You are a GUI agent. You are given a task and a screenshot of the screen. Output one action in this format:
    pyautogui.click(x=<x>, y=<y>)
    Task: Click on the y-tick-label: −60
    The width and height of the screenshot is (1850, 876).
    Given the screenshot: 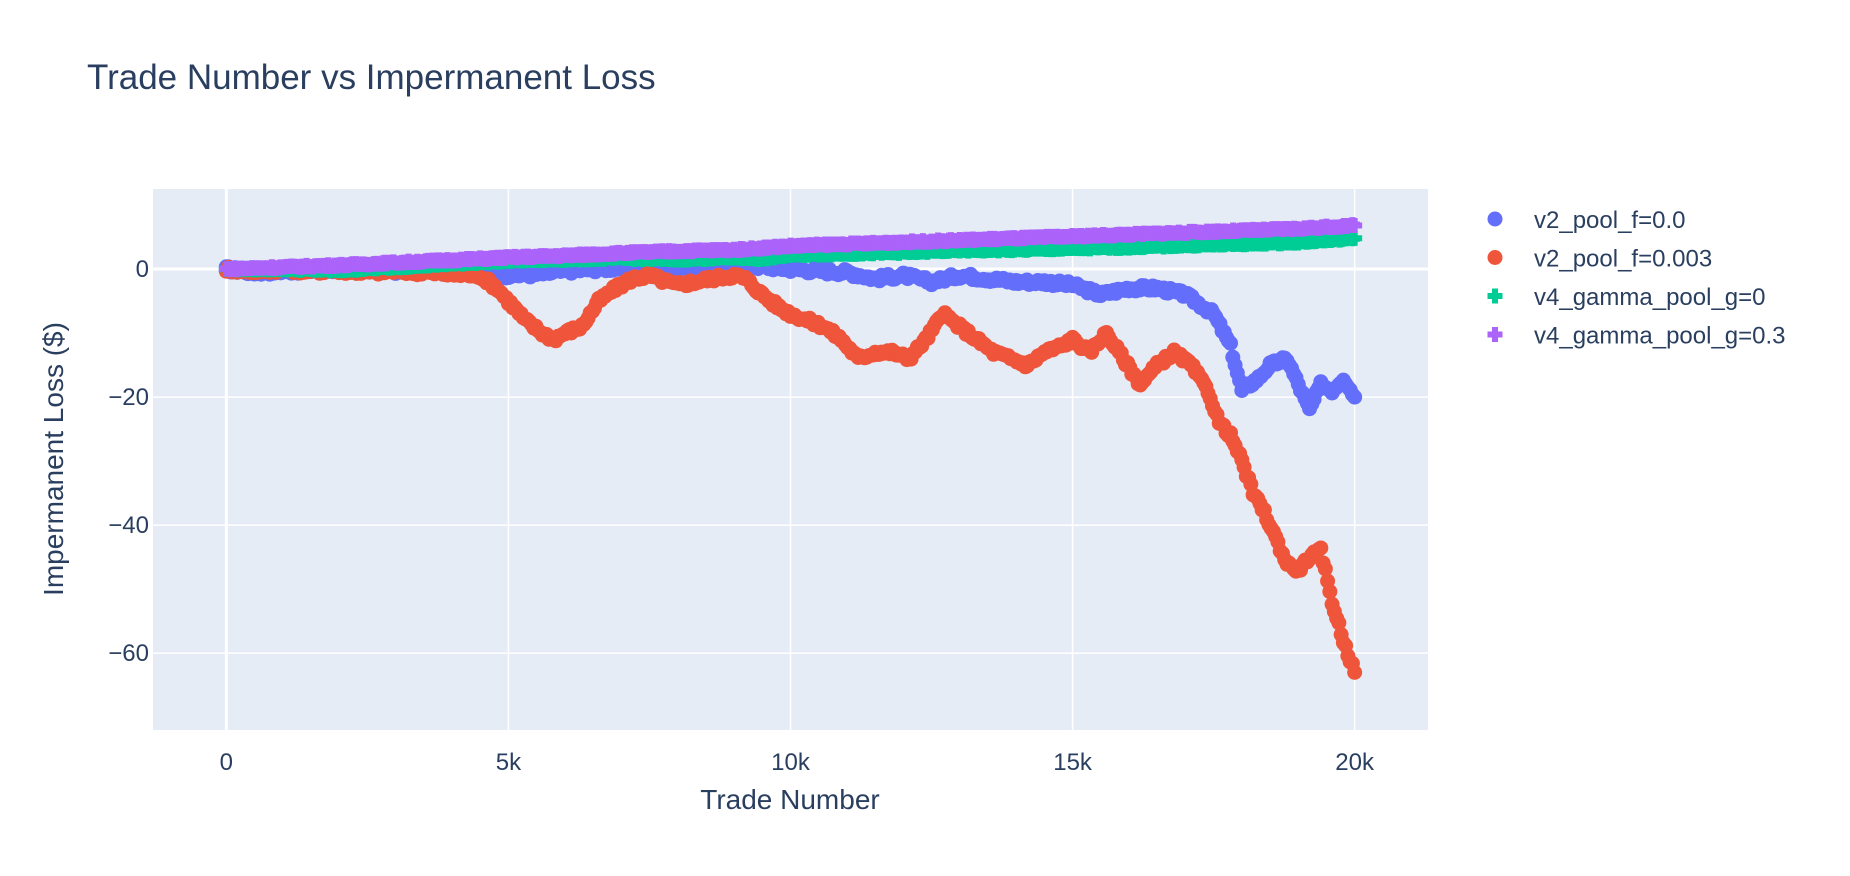 What is the action you would take?
    pyautogui.click(x=128, y=653)
    